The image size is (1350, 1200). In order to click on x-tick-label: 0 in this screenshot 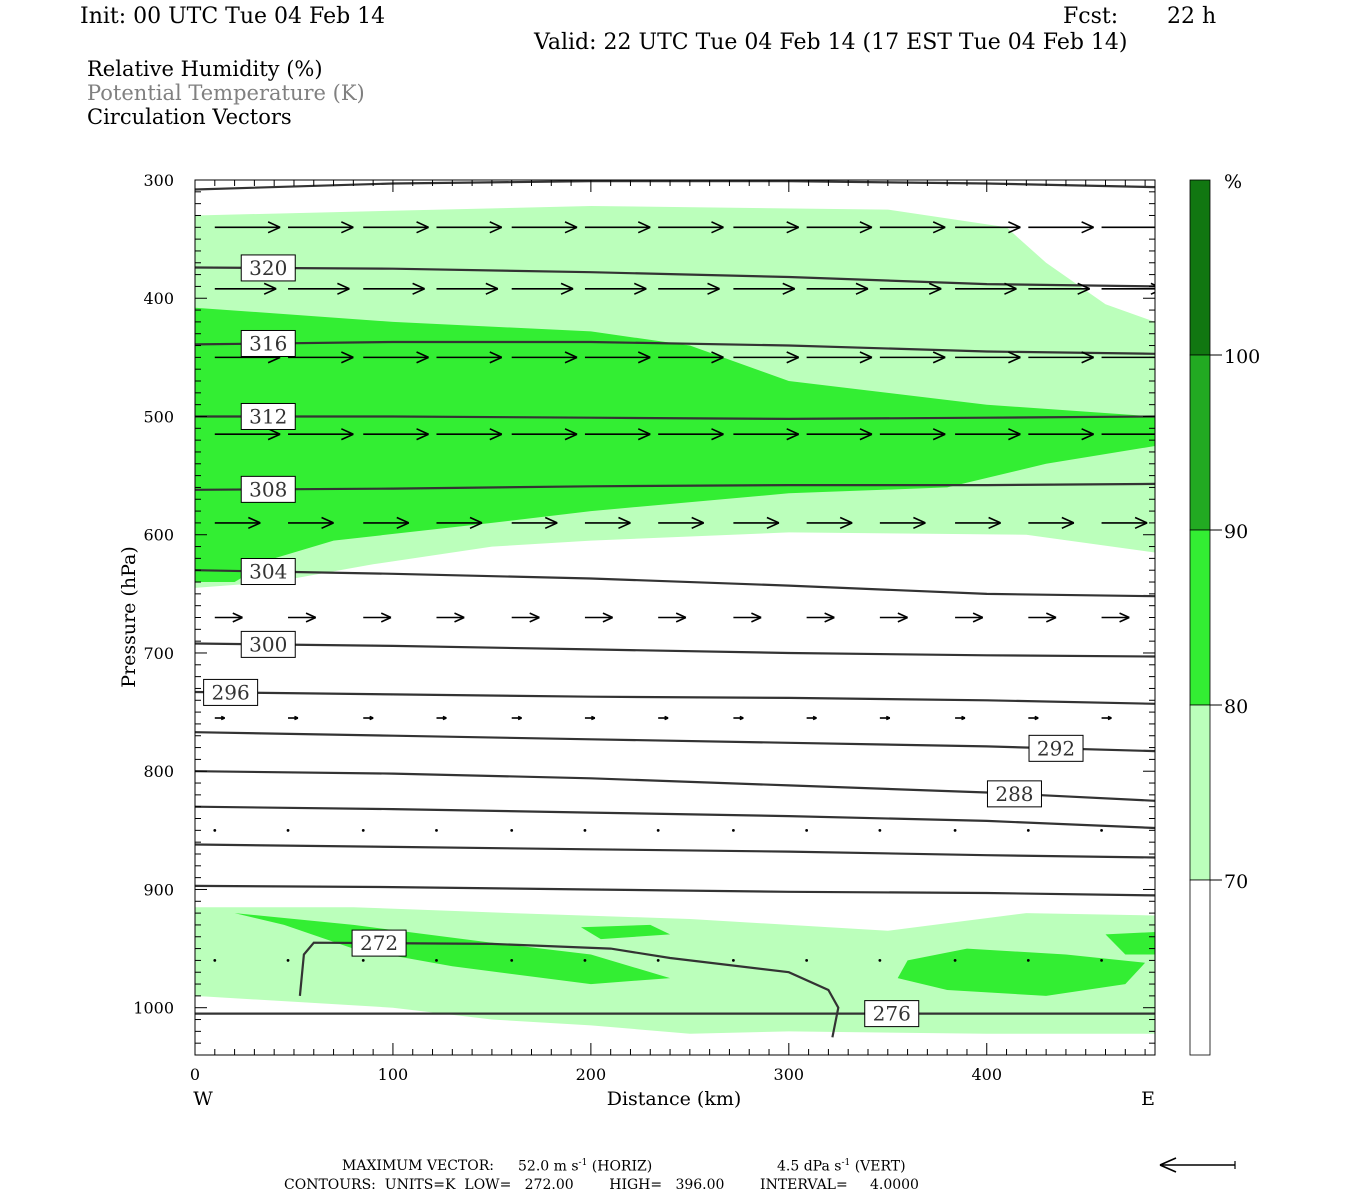, I will do `click(195, 1074)`.